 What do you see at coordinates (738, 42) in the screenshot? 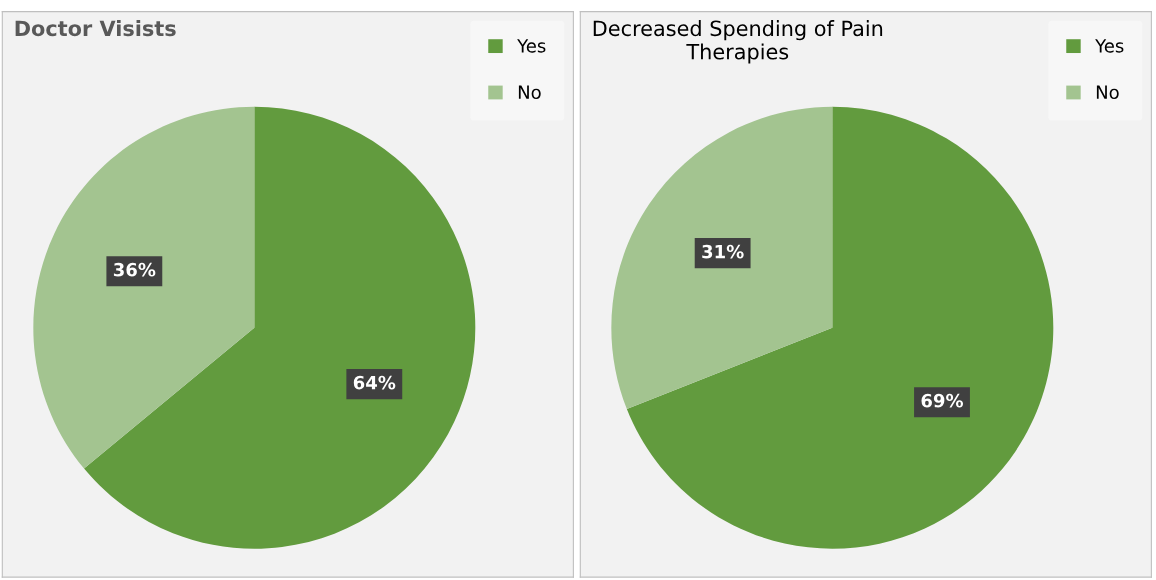
I see `chart-title: Decreased Spending of Pain Therapies` at bounding box center [738, 42].